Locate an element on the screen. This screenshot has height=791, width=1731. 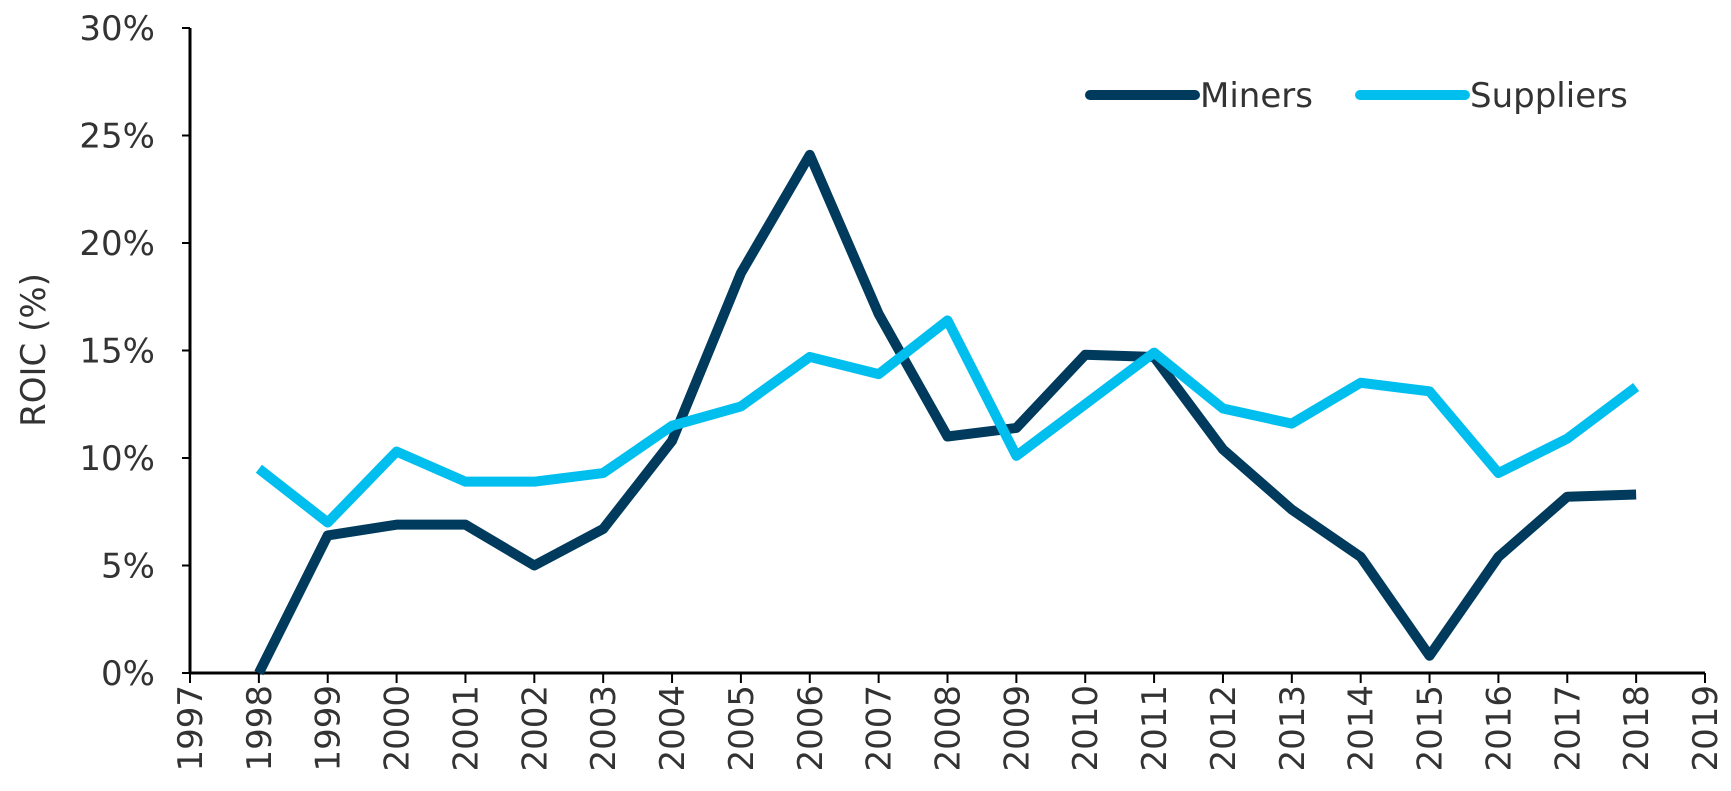
x-tick-label: 2012 is located at coordinates (1224, 728).